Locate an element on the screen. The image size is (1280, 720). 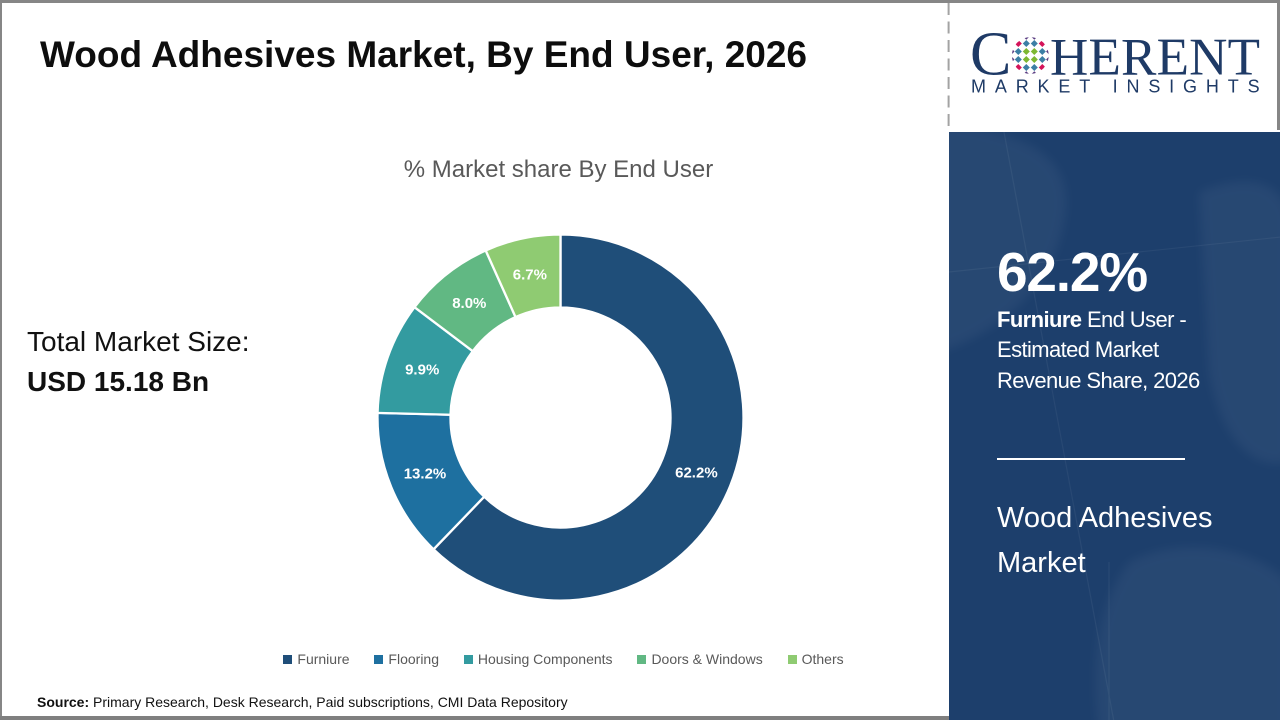
svg-text: MARKET INSIGHTS is located at coordinates (1119, 87).